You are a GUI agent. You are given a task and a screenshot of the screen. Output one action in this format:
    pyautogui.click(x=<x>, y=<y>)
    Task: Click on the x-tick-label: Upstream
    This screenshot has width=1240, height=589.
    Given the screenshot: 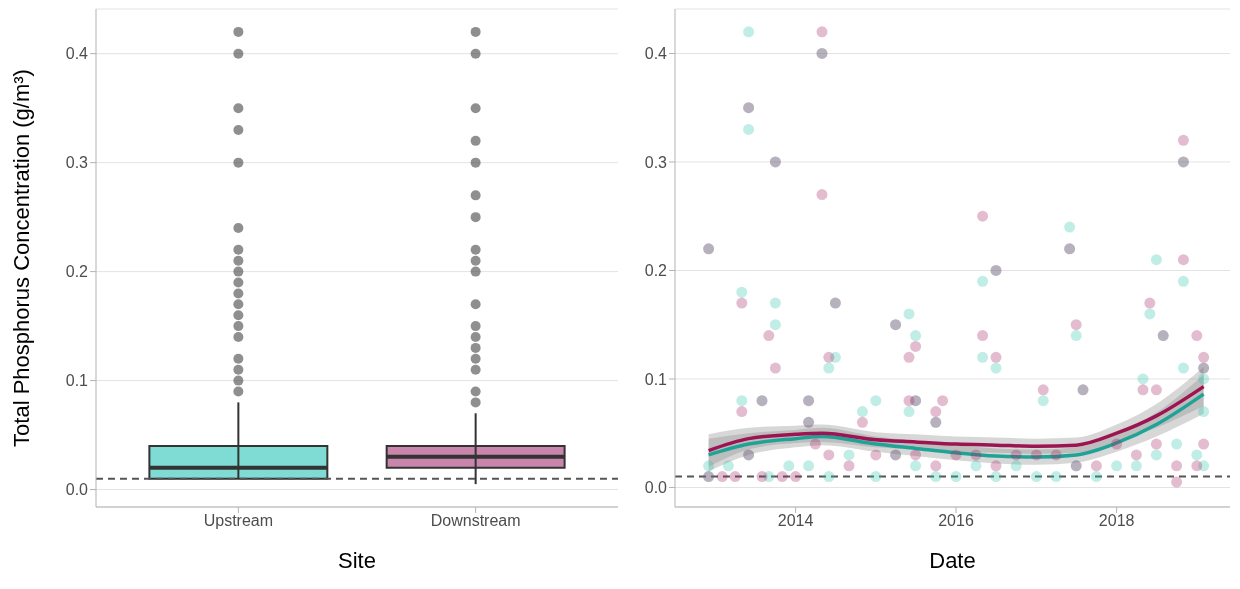 What is the action you would take?
    pyautogui.click(x=238, y=521)
    